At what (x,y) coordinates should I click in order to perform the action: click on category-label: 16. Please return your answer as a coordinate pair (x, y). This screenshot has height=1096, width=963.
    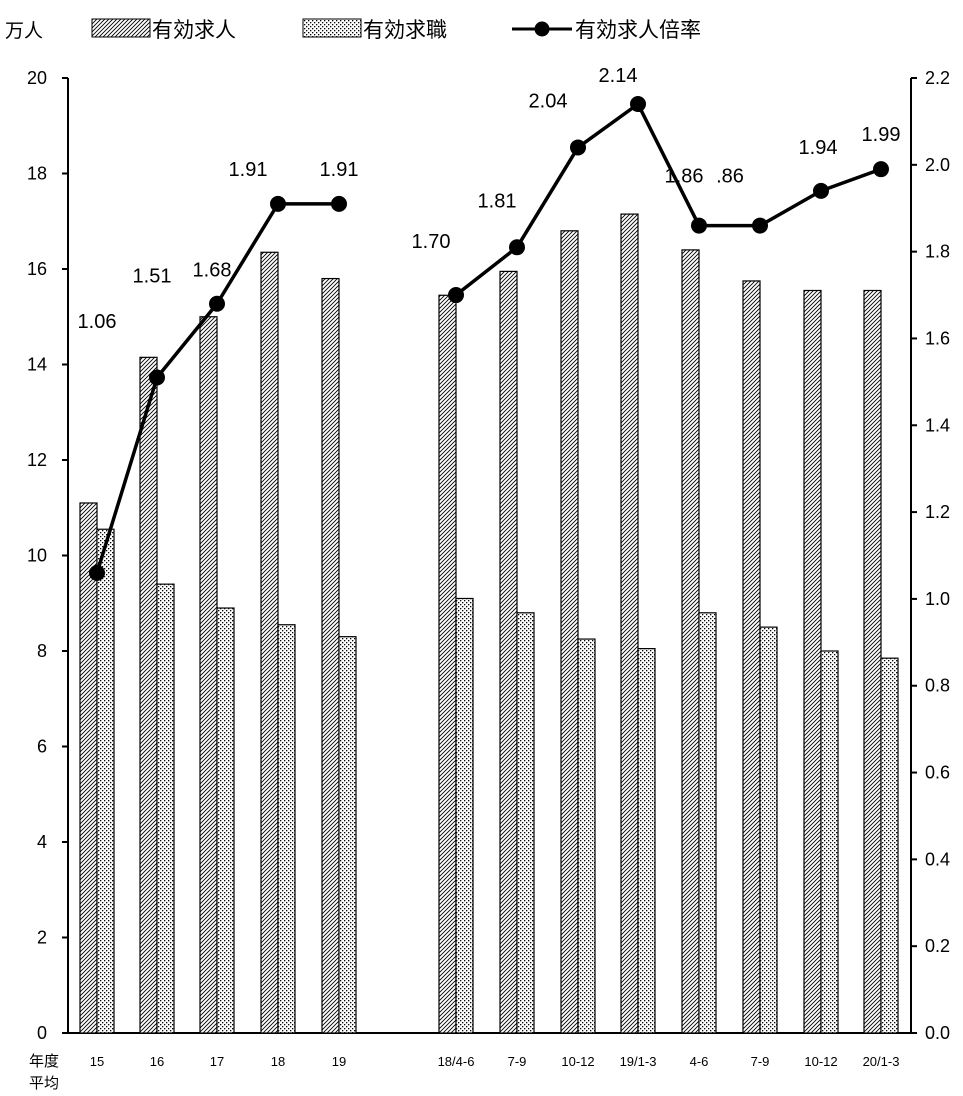
    Looking at the image, I should click on (157, 1061).